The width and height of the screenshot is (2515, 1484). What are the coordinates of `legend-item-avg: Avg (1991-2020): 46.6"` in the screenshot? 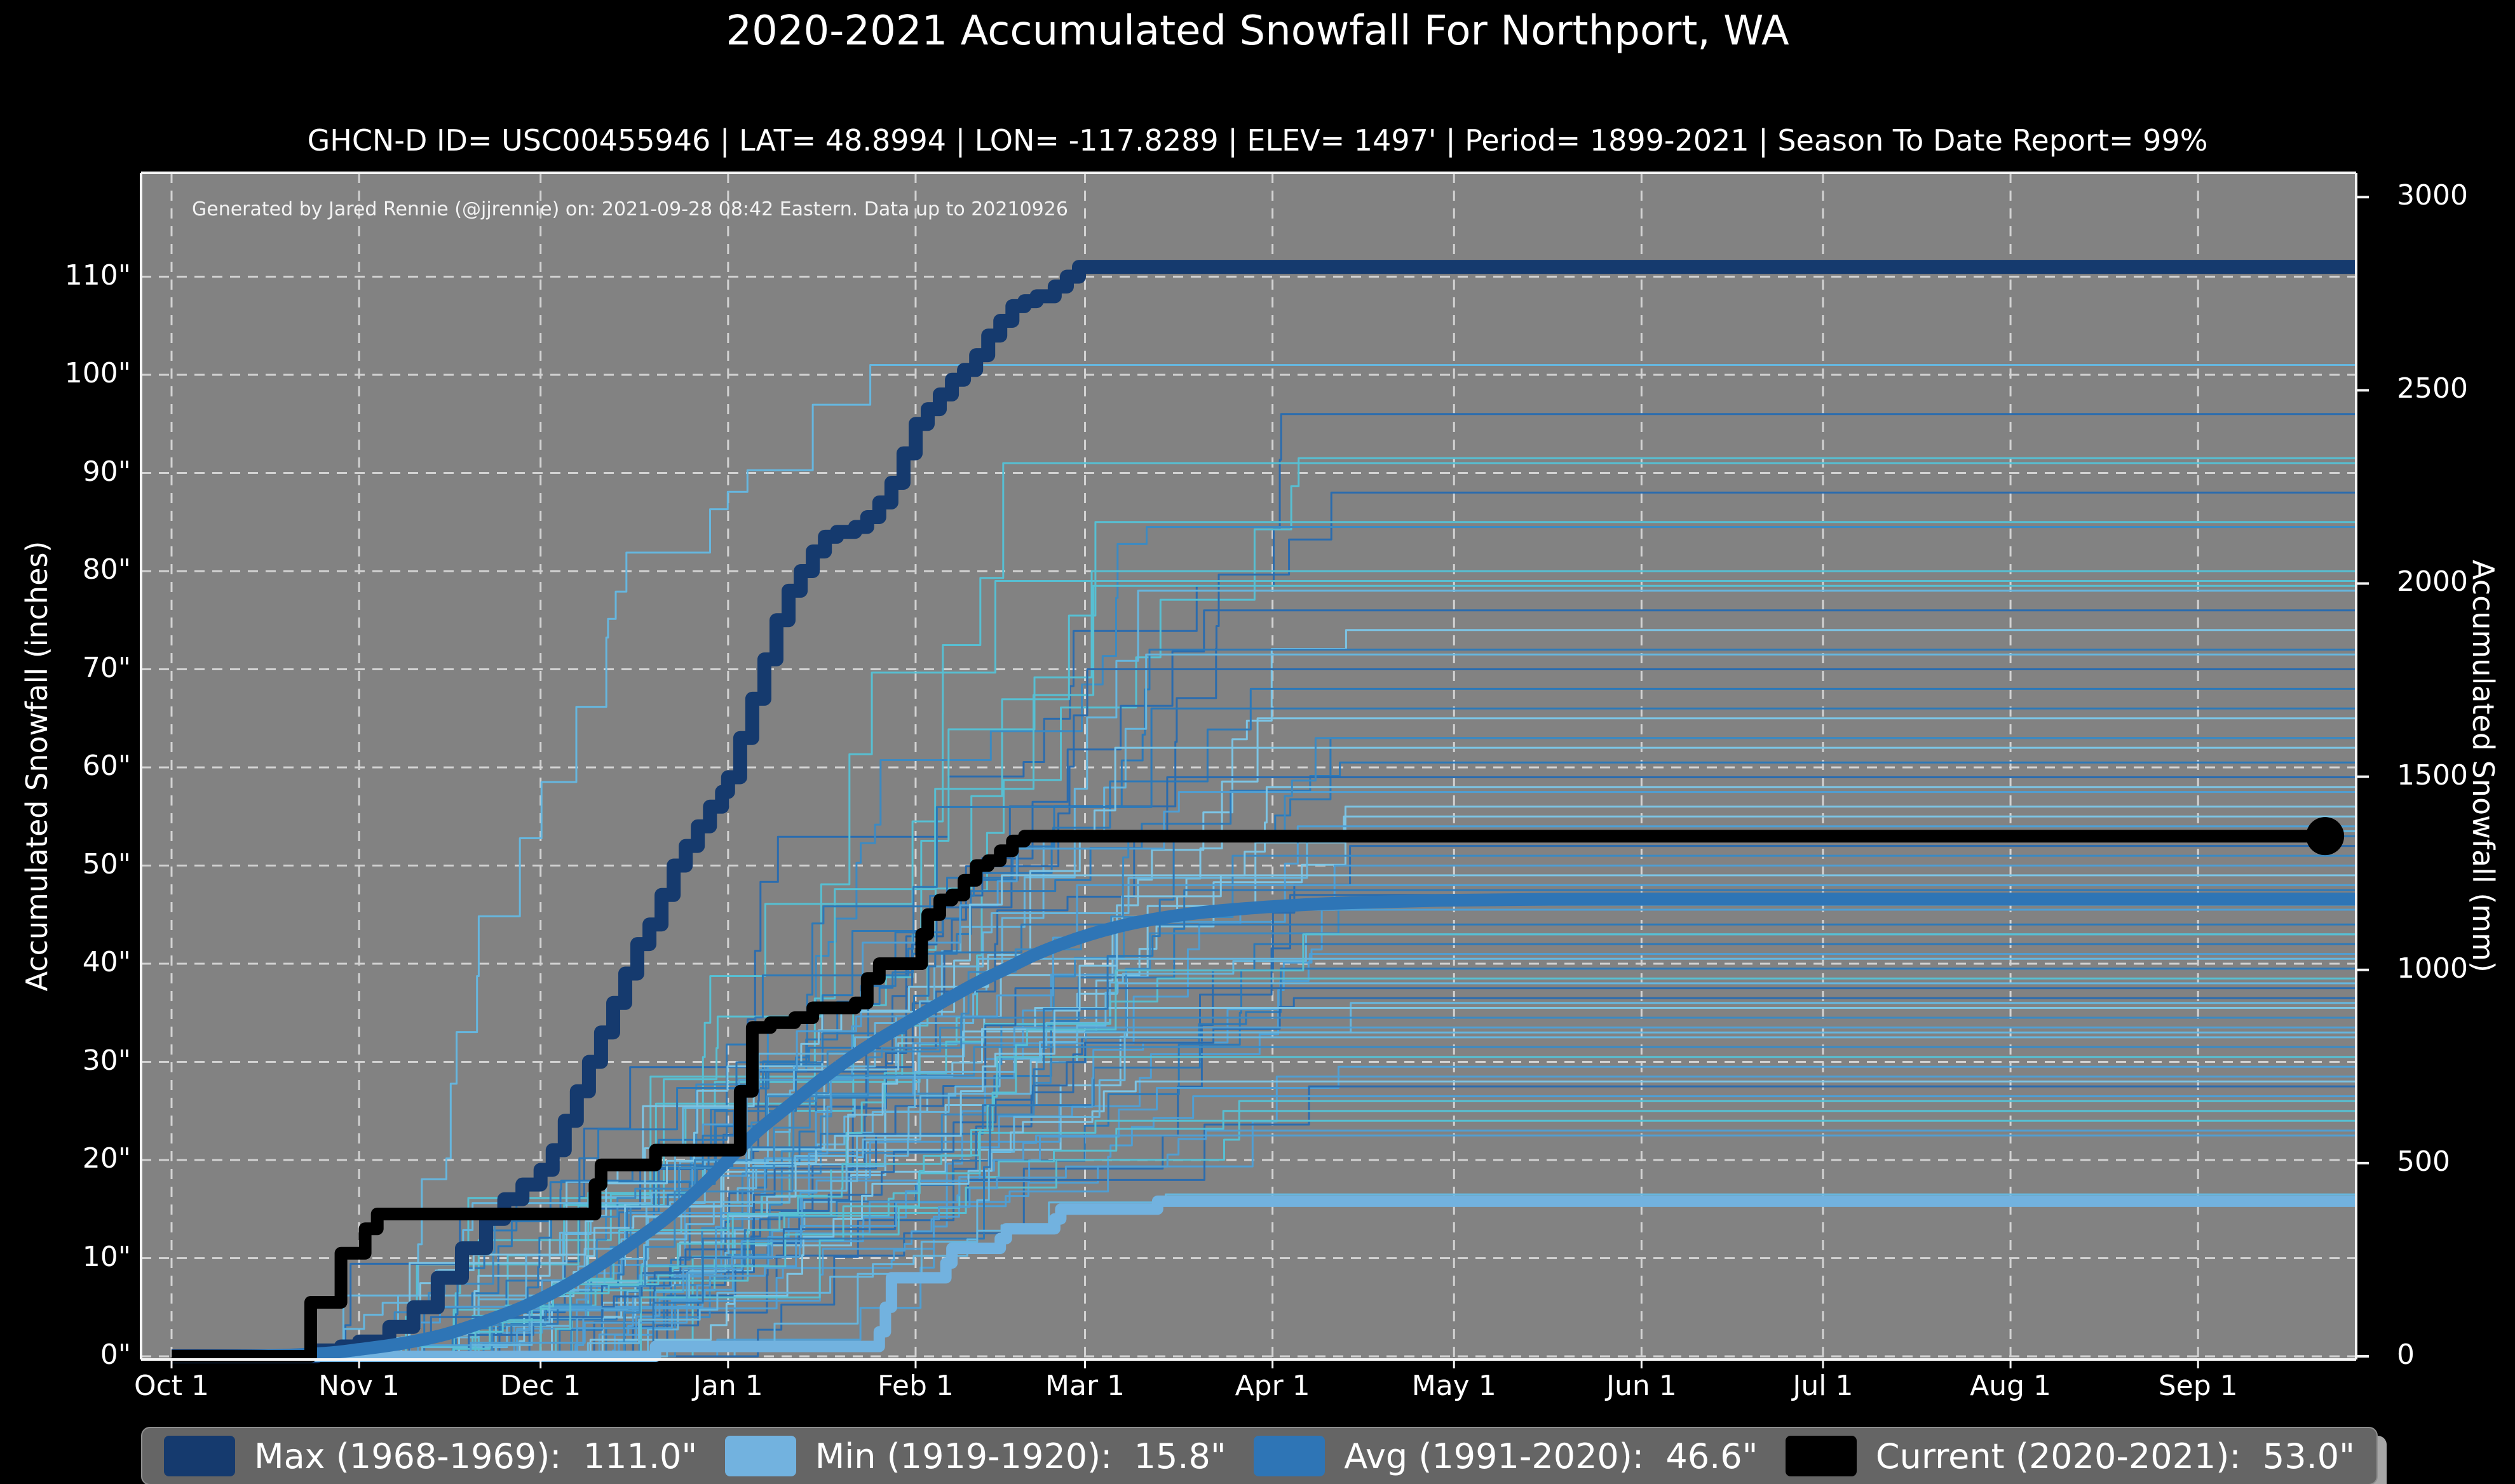 It's located at (1506, 1456).